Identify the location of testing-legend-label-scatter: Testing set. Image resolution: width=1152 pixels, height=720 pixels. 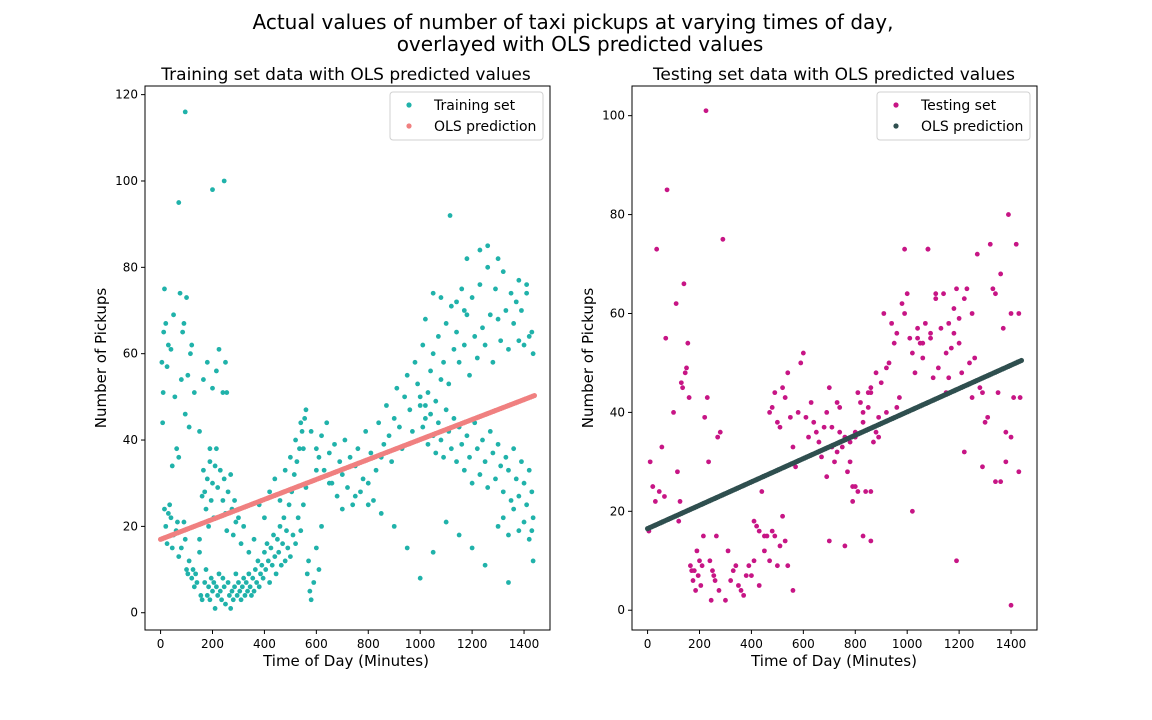
(958, 106).